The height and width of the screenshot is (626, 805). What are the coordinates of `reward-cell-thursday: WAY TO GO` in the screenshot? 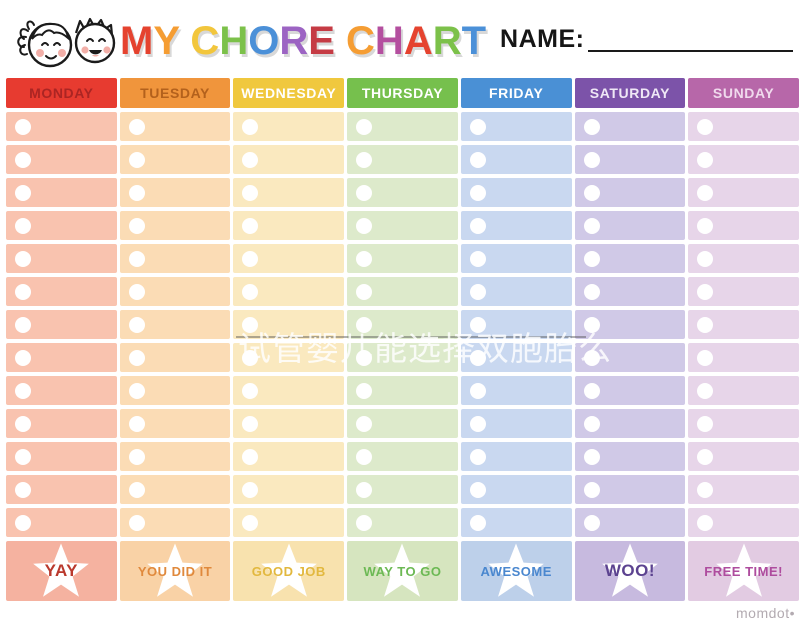 It's located at (402, 571).